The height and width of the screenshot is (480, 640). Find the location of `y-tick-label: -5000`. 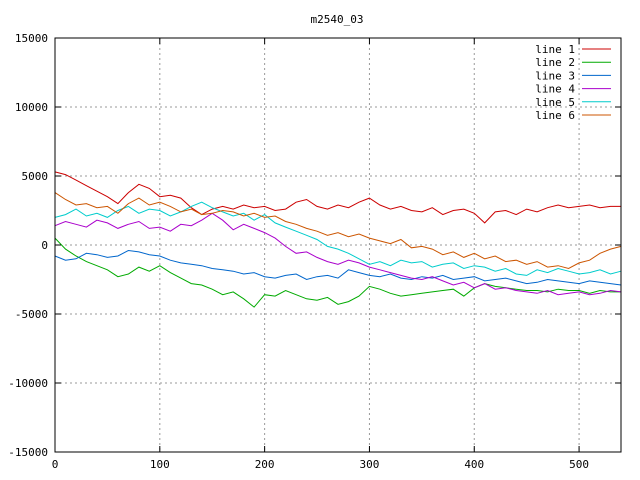

y-tick-label: -5000 is located at coordinates (31, 314).